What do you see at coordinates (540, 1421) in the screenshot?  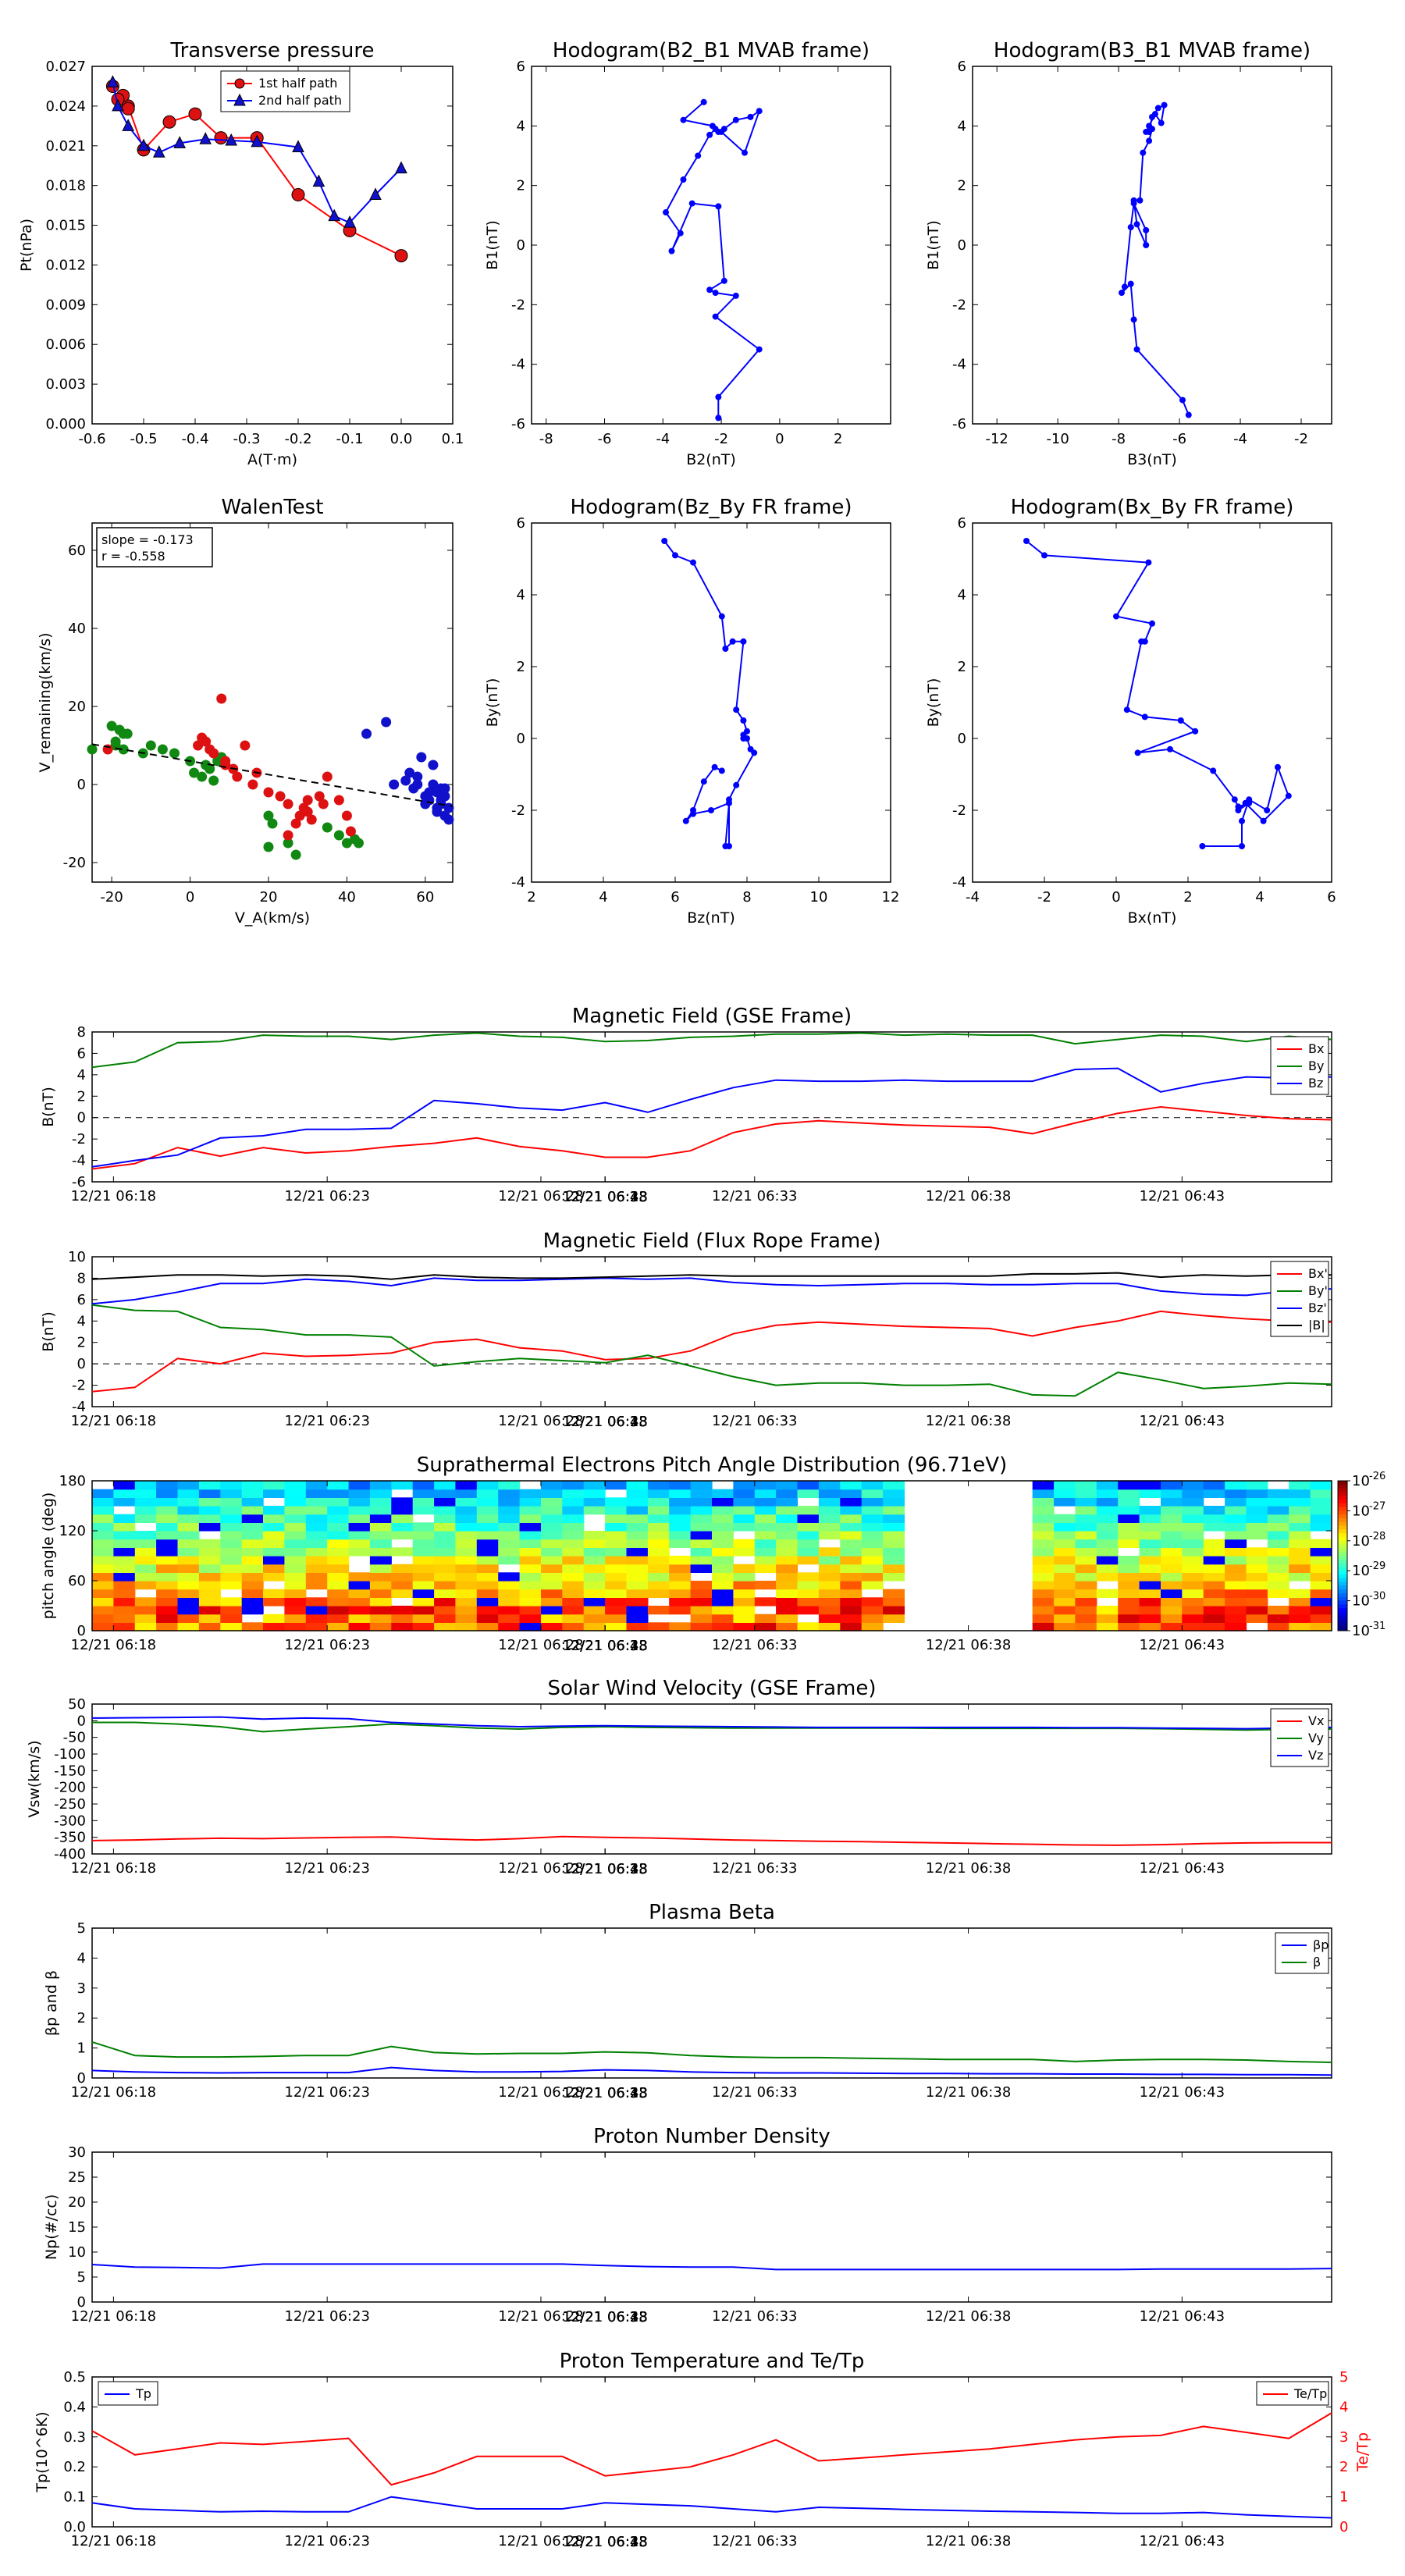 I see `x-tick-label: 12/21 06:28` at bounding box center [540, 1421].